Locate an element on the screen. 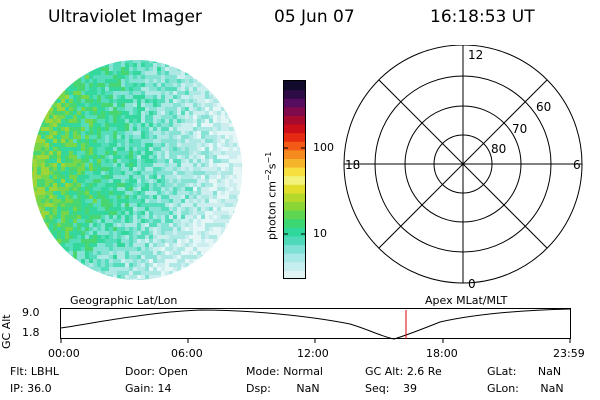 This screenshot has height=400, width=600. timeline-geographic-label: Geographic Lat/Lon is located at coordinates (124, 300).